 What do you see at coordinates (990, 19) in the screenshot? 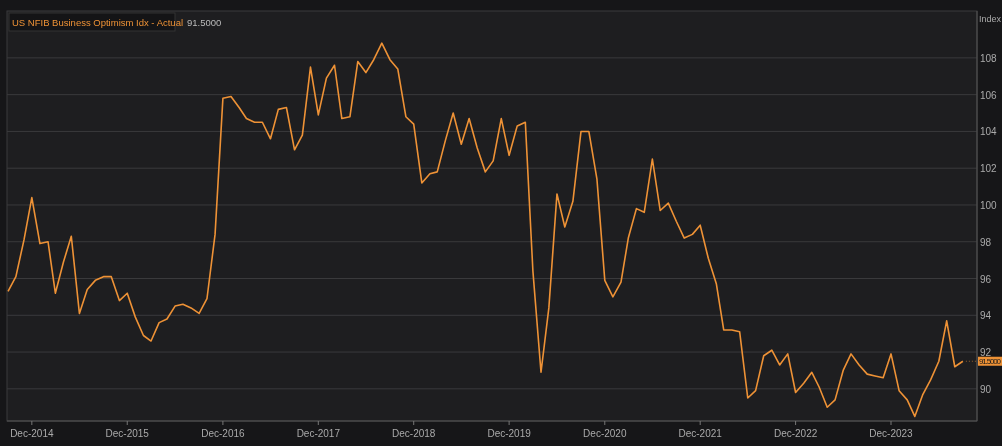
I see `y-axis-title: Index` at bounding box center [990, 19].